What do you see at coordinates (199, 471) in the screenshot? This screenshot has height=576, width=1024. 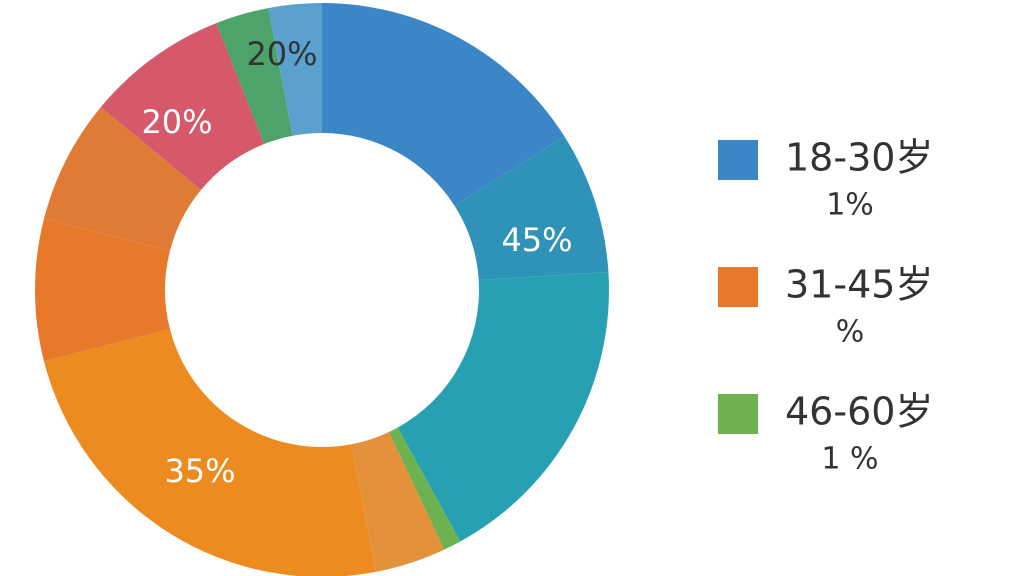 I see `slice-label: 35%` at bounding box center [199, 471].